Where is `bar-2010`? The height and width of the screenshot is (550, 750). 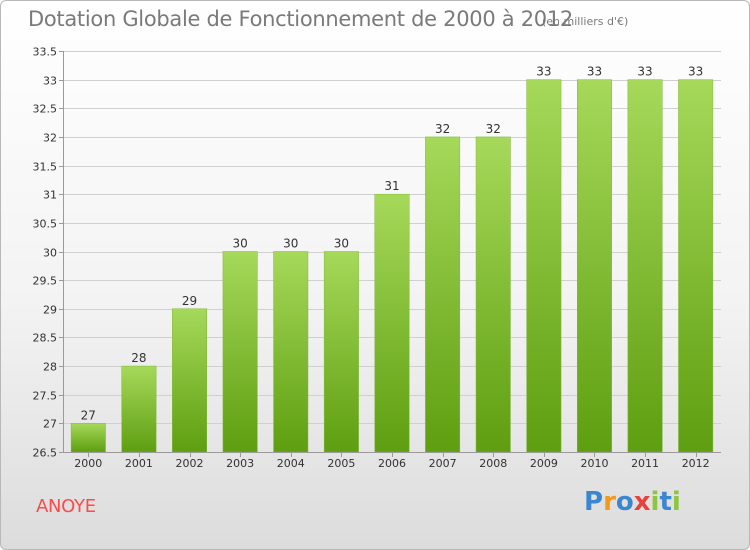
bar-2010 is located at coordinates (594, 266).